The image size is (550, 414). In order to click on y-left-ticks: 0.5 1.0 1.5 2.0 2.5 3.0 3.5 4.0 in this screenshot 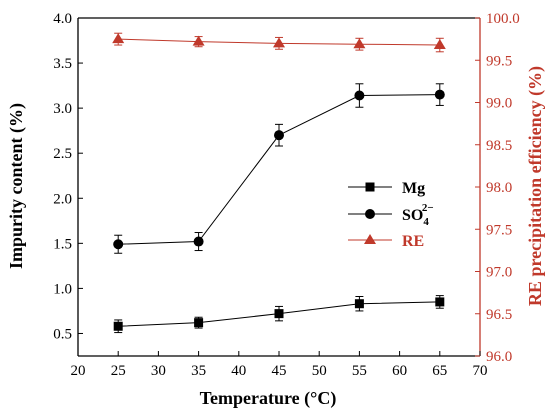, I will do `click(68, 176)`.